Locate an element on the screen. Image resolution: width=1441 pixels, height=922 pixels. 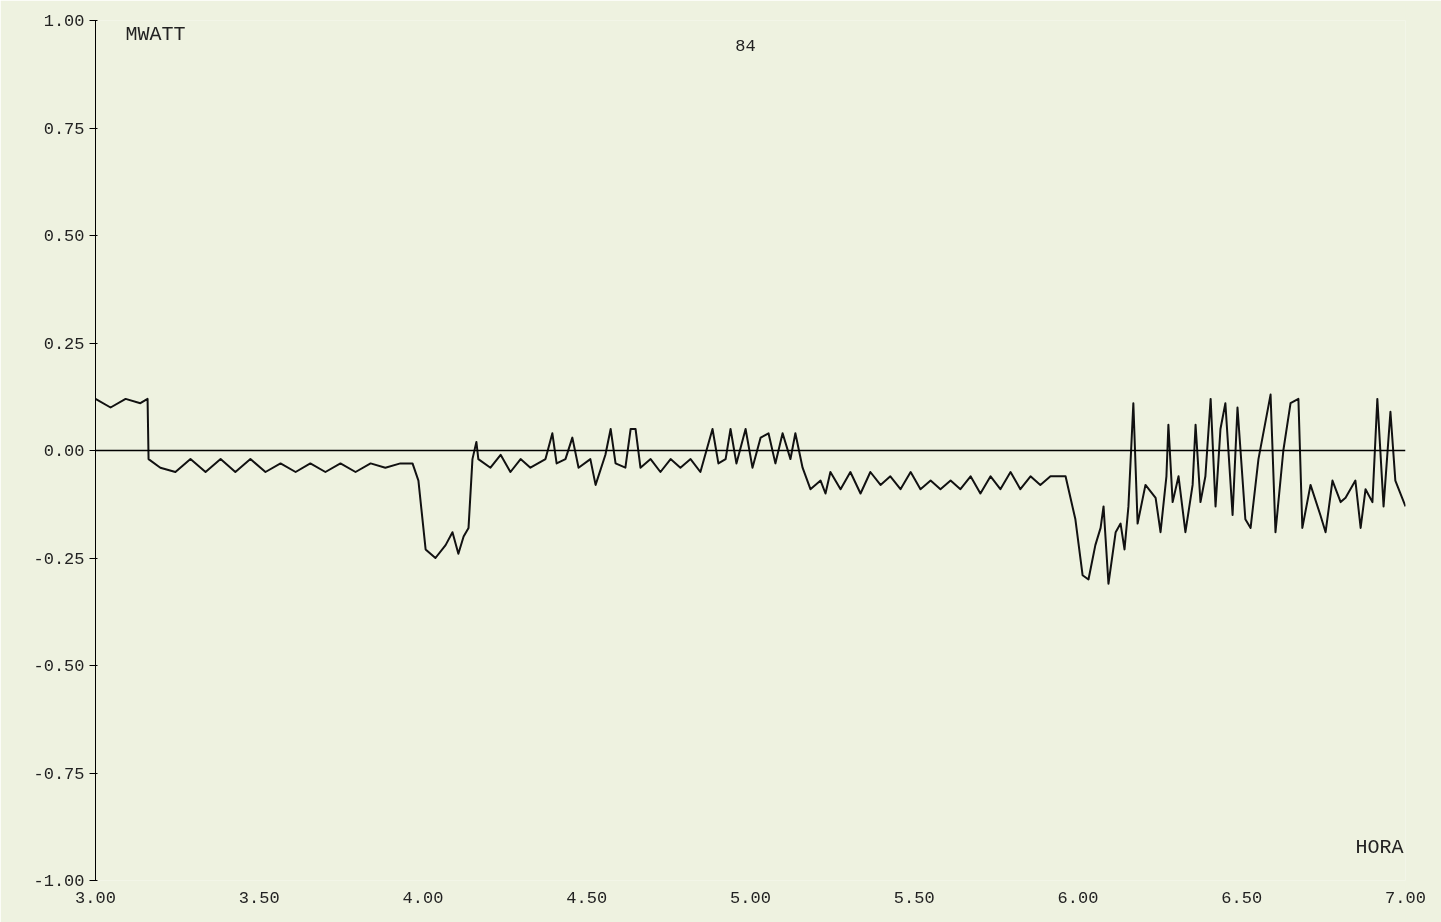
x-tick-label: 6.00 is located at coordinates (1078, 898).